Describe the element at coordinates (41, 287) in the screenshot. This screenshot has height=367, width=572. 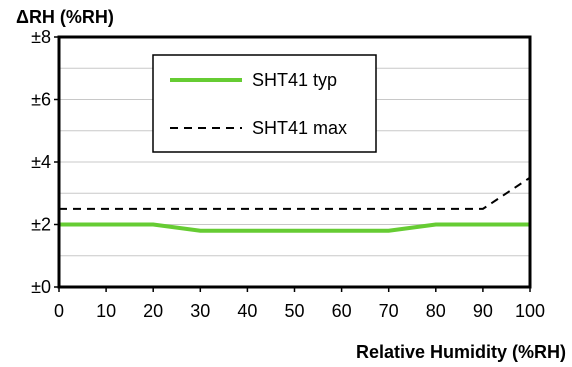
I see `y-tick-label: ±0` at that location.